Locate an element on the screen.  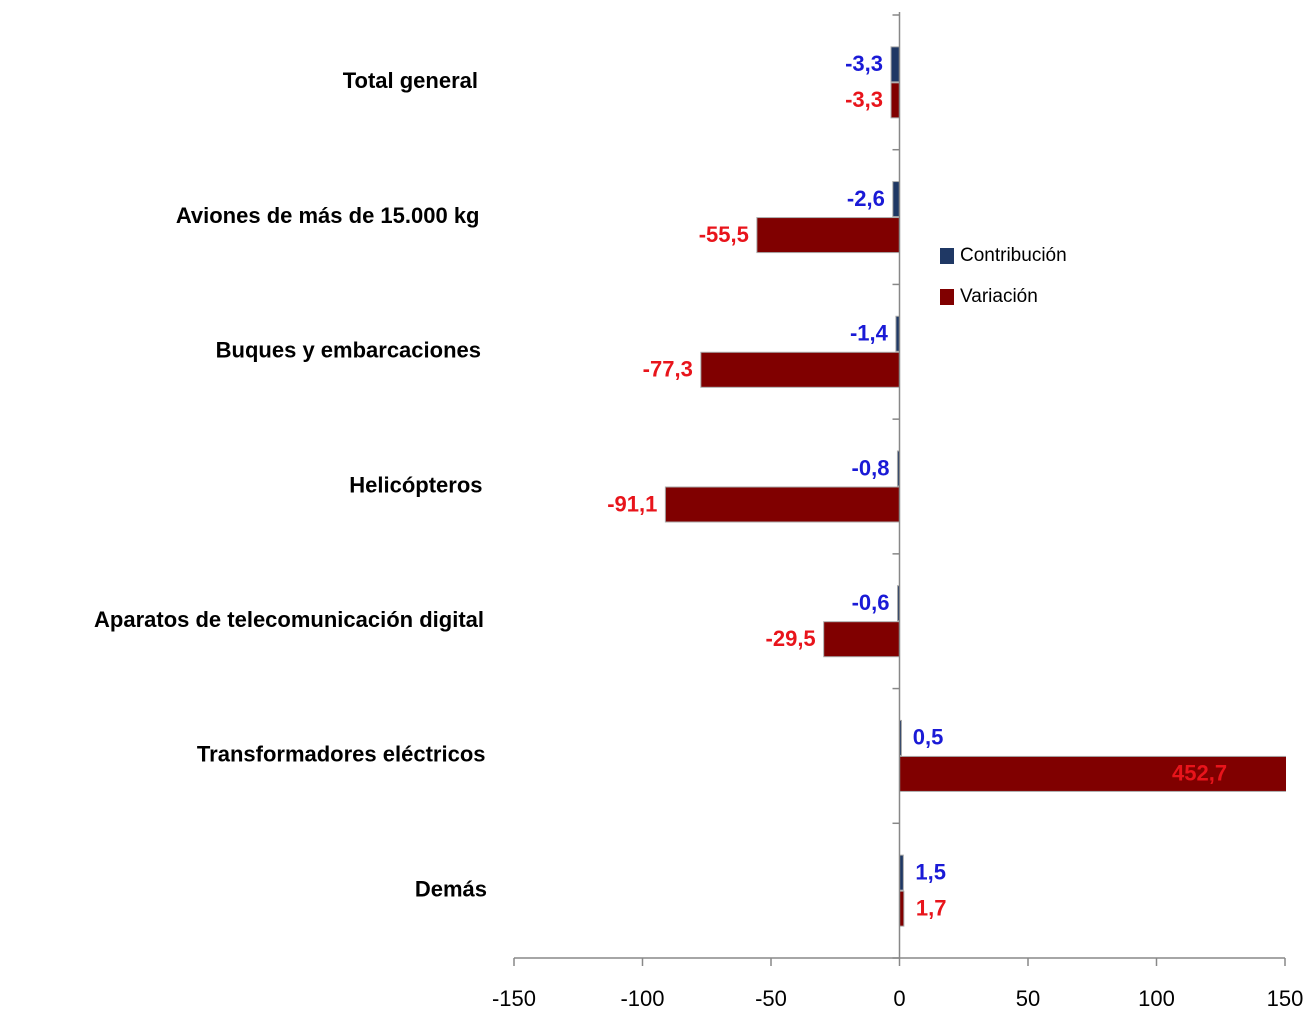
data-label: -1,4 is located at coordinates (869, 333).